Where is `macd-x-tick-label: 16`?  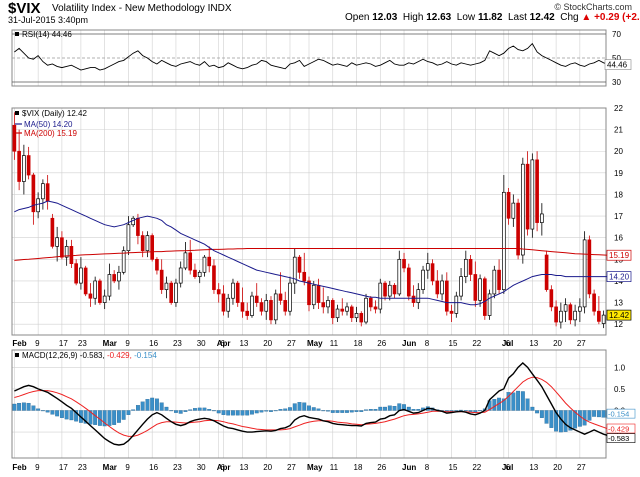 macd-x-tick-label: 16 is located at coordinates (153, 467).